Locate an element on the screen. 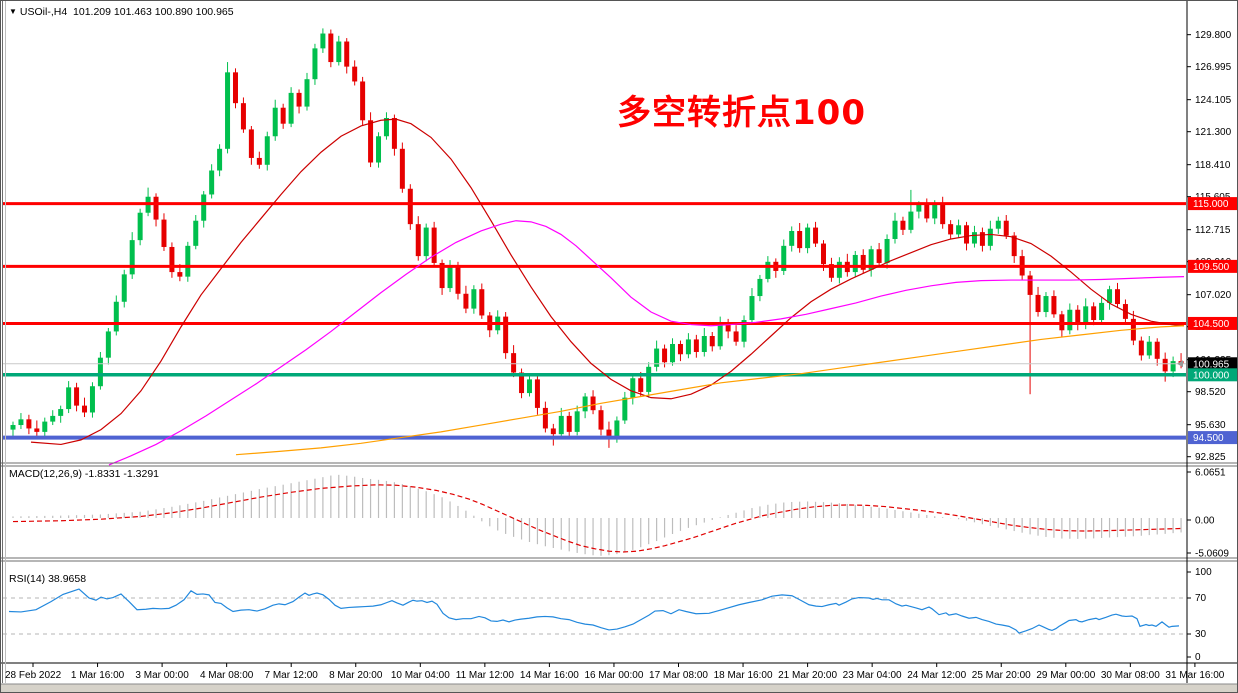  price-tag-94.500 is located at coordinates (1212, 438).